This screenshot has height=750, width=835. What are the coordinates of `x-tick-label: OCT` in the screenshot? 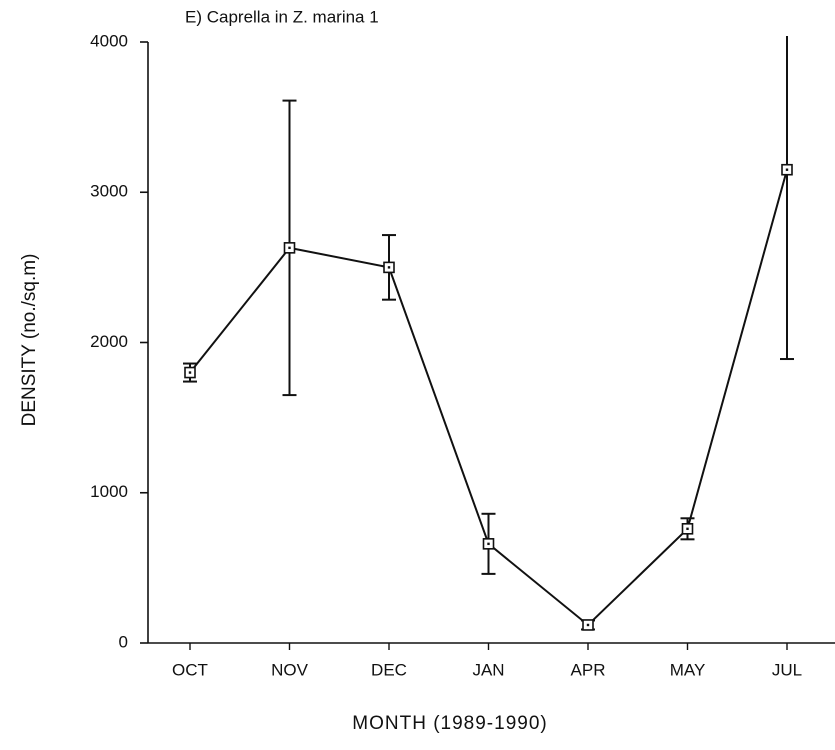 It's located at (190, 669).